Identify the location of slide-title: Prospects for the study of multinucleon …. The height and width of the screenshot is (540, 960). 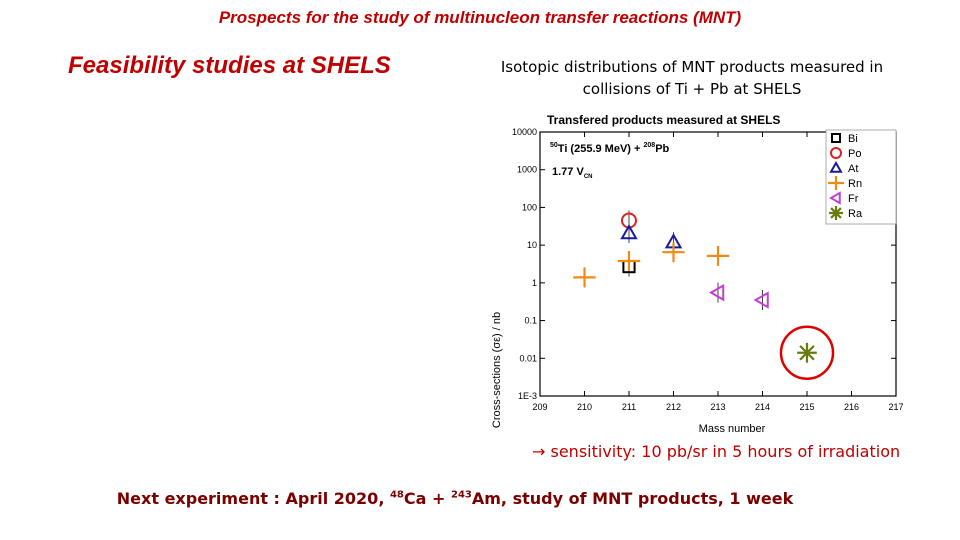
(480, 17).